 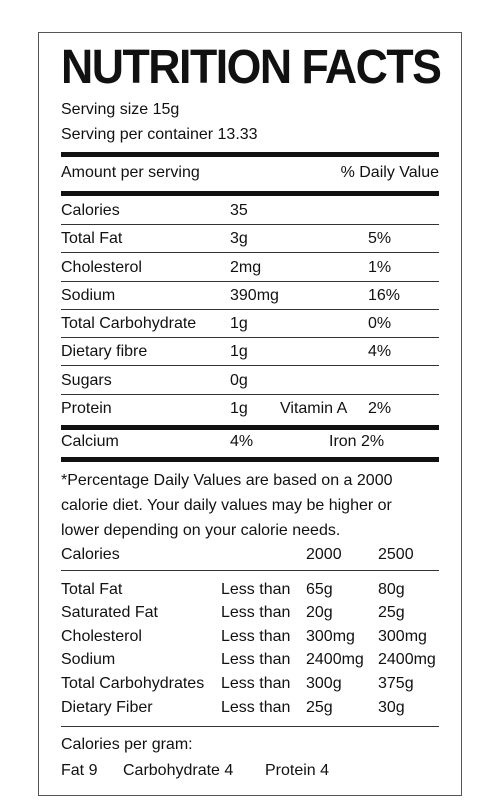 I want to click on label-title: NUTRITION FACTS, so click(x=251, y=67).